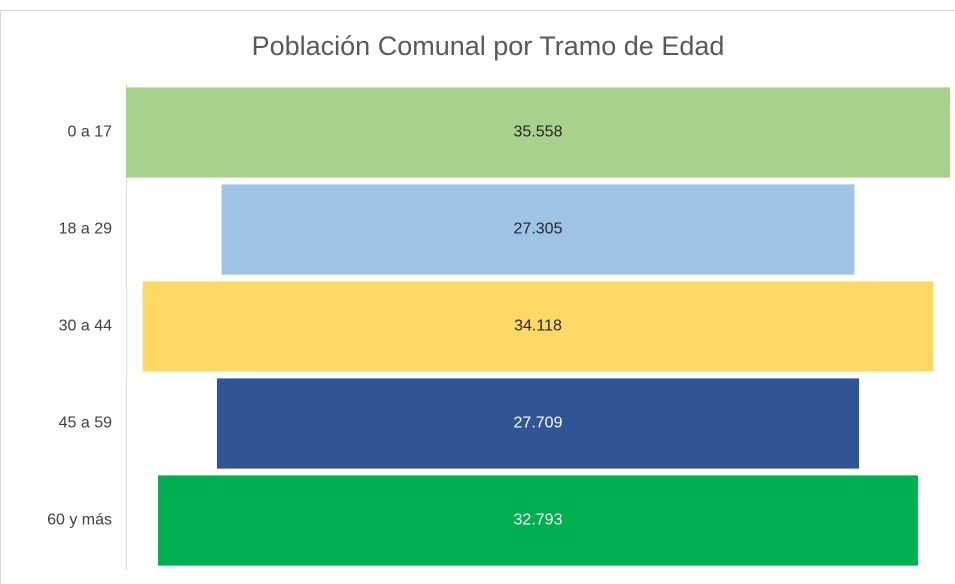  Describe the element at coordinates (85, 326) in the screenshot. I see `category-label: 30 a 44` at that location.